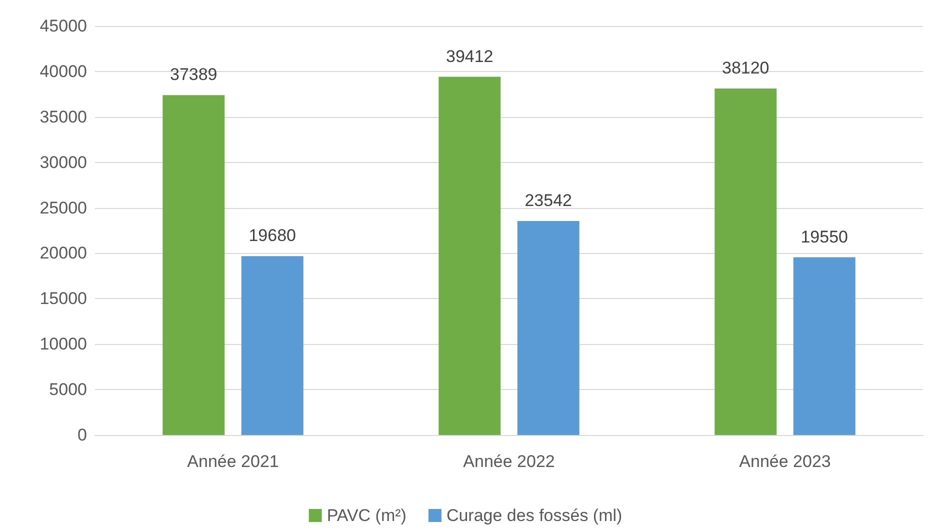 The image size is (931, 529). What do you see at coordinates (194, 74) in the screenshot?
I see `data-label: 37389` at bounding box center [194, 74].